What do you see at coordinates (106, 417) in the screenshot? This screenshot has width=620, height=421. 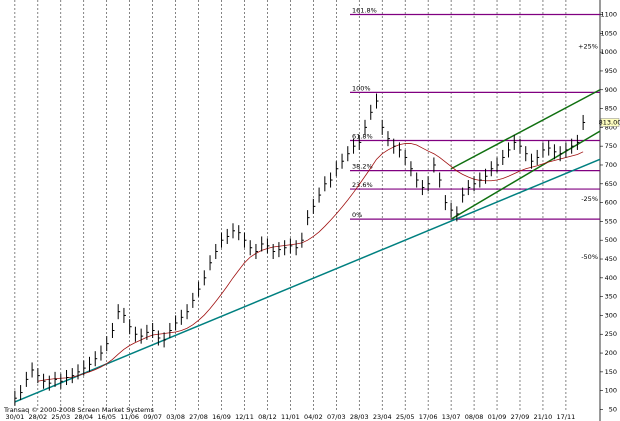 I see `x-tick-label: 16/05` at bounding box center [106, 417].